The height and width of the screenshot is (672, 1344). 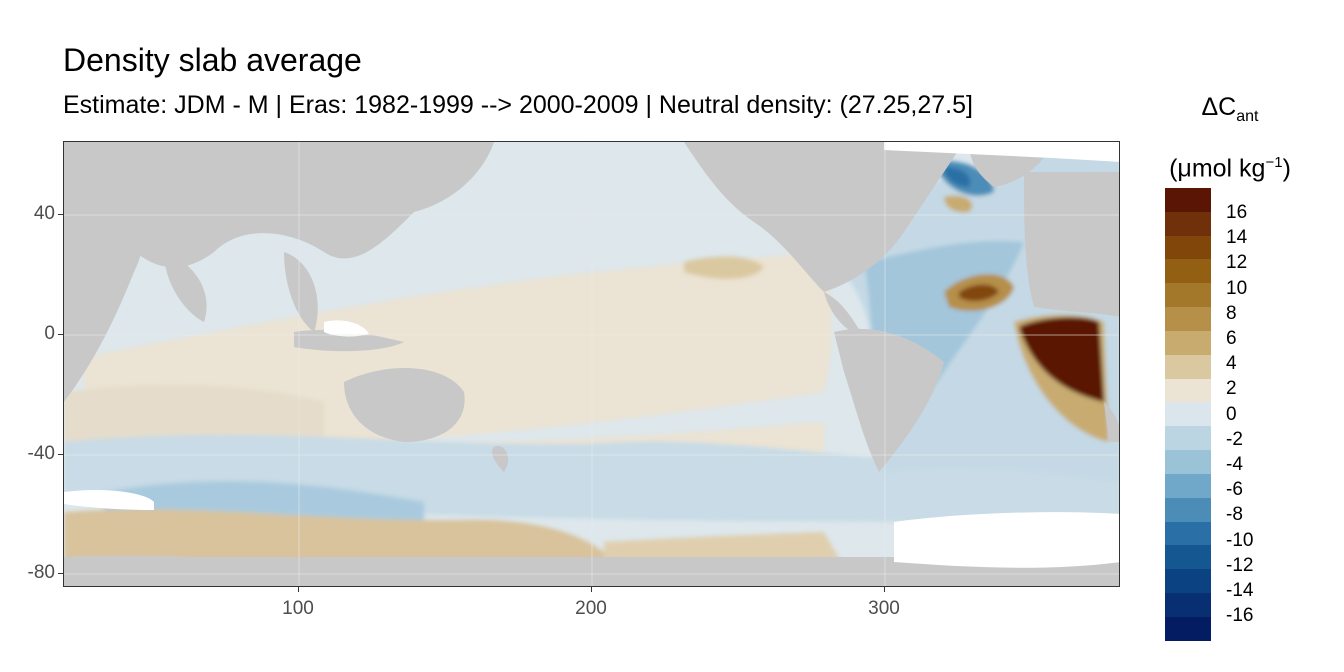 What do you see at coordinates (979, 293) in the screenshot?
I see `tropical-atlantic-warm-core` at bounding box center [979, 293].